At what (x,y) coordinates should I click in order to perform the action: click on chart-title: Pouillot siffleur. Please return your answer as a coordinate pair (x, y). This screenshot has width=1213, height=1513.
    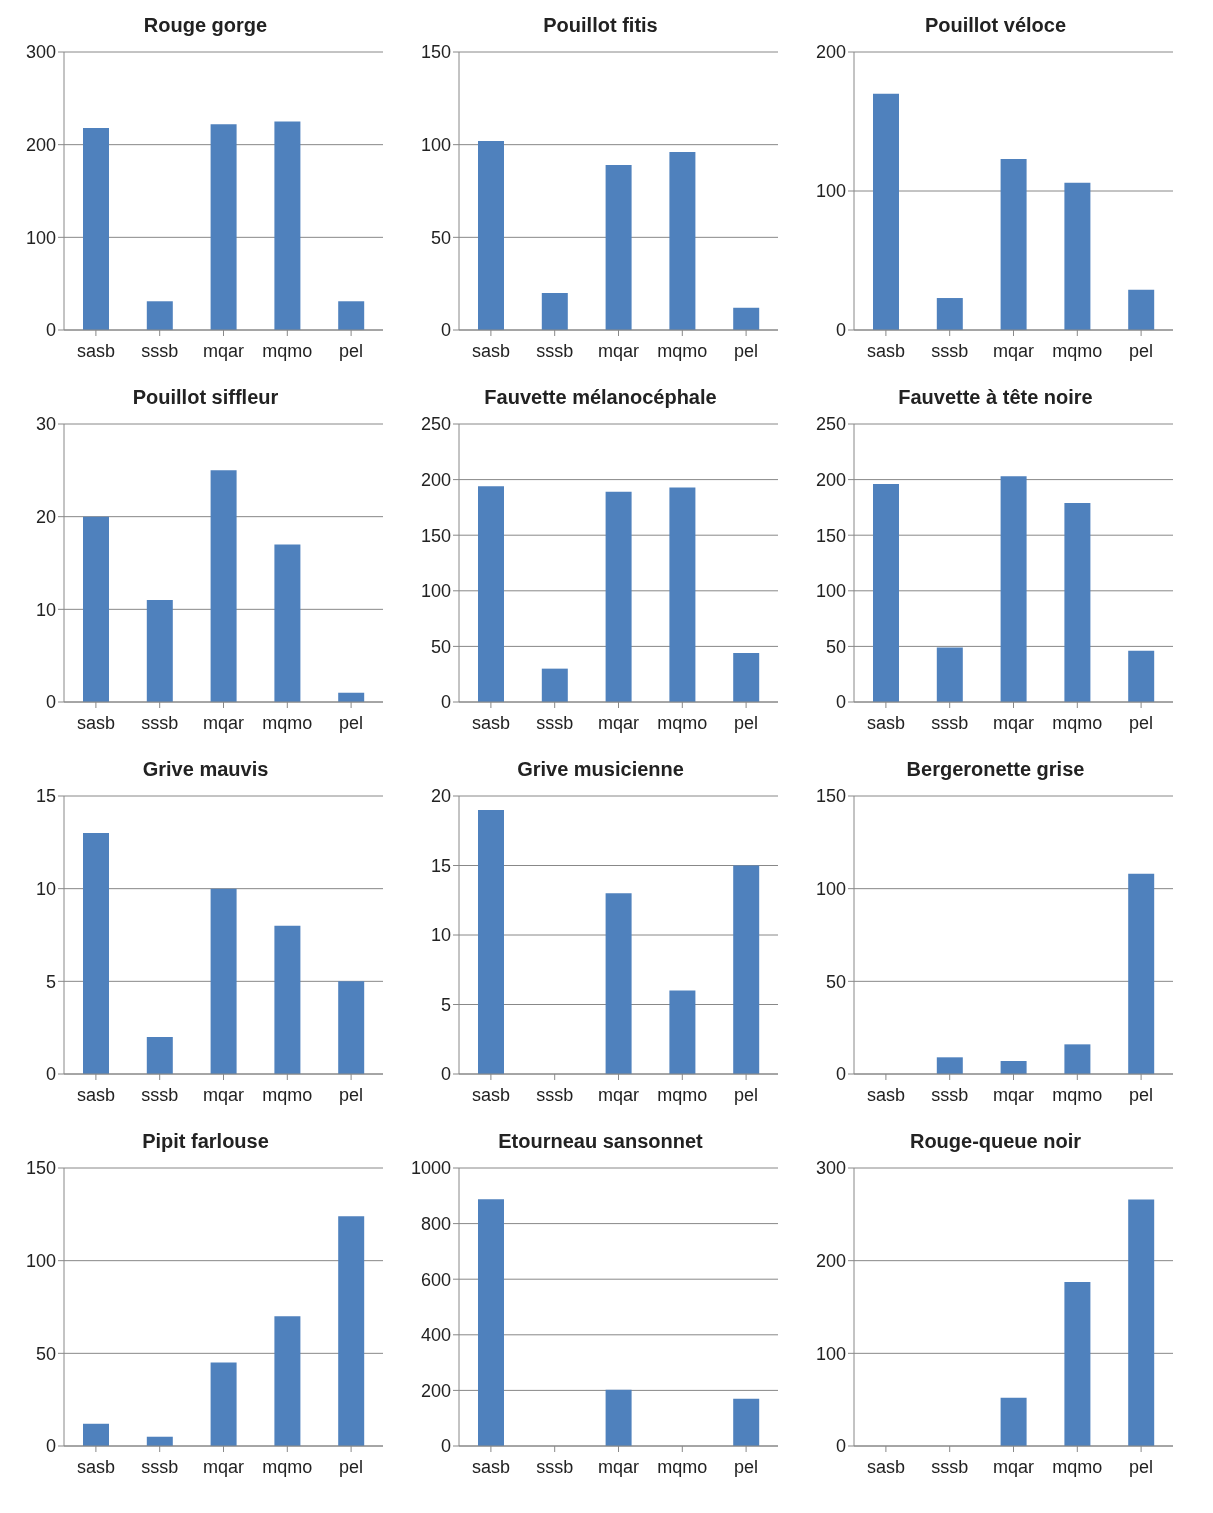
    Looking at the image, I should click on (205, 397).